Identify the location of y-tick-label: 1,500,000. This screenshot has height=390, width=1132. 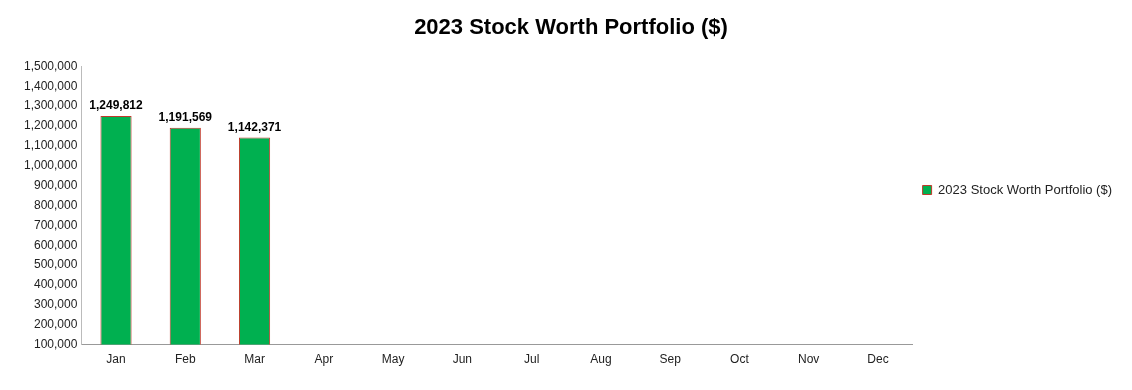
(50, 65).